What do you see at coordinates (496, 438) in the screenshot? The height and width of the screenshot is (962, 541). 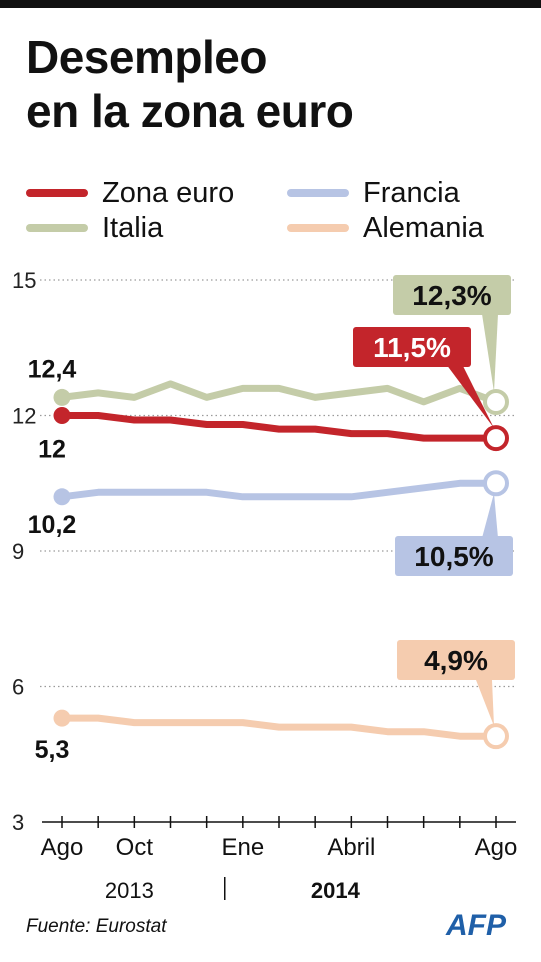 I see `end-point-zona-euro` at bounding box center [496, 438].